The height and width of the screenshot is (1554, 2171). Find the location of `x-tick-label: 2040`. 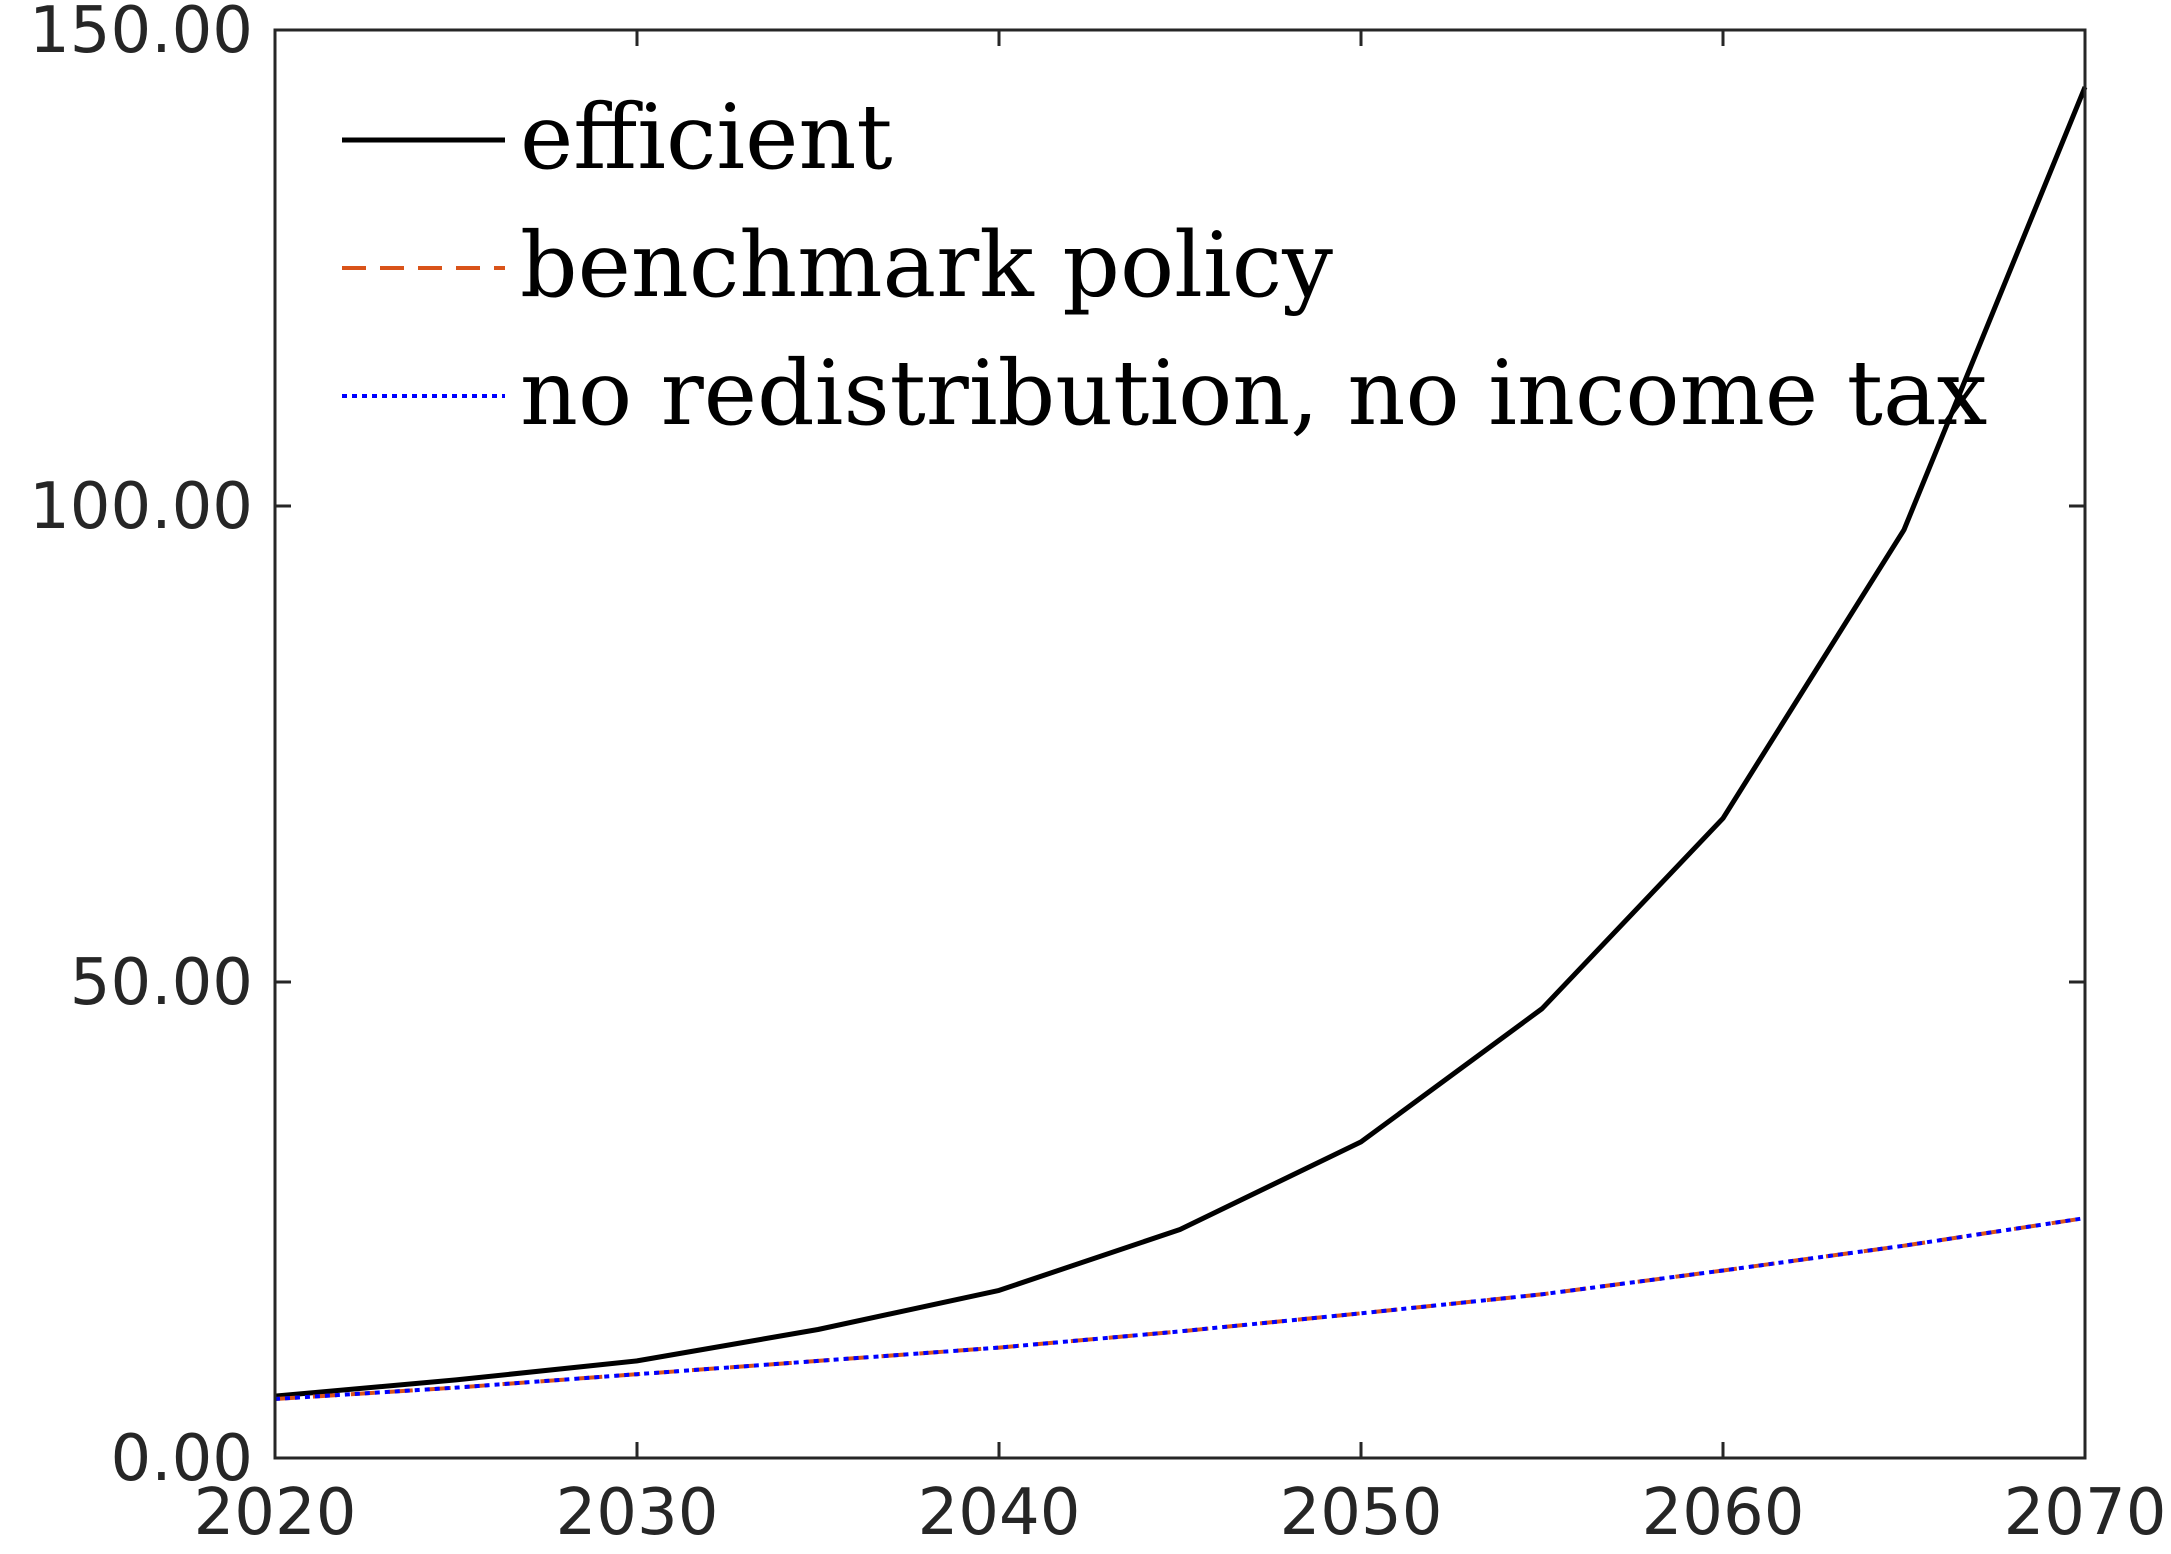

x-tick-label: 2040 is located at coordinates (999, 1513).